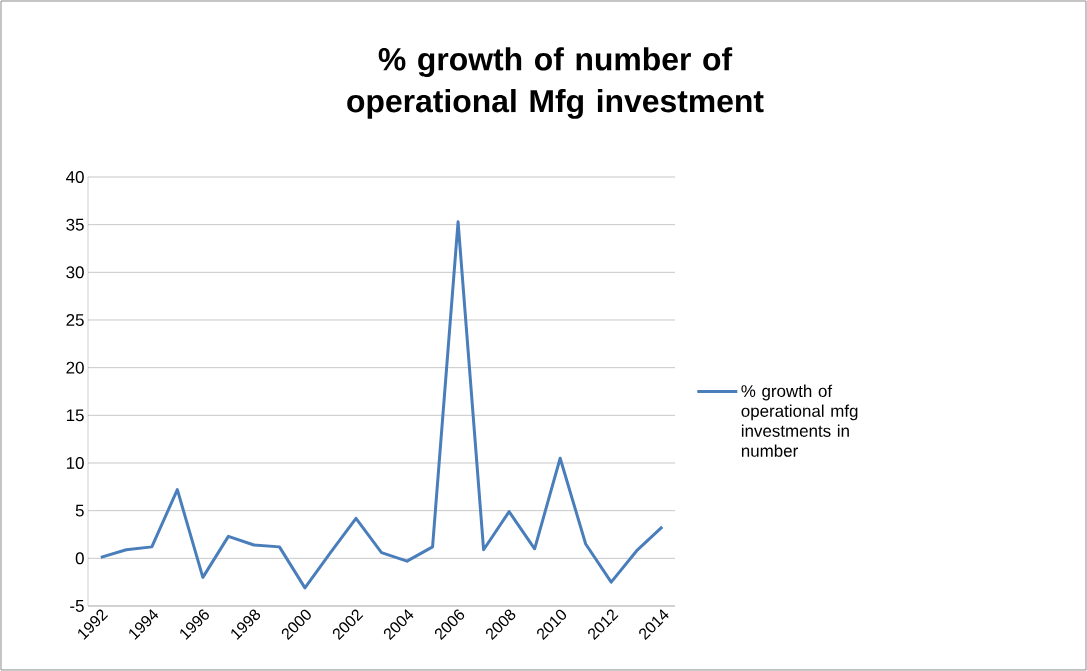 The height and width of the screenshot is (671, 1087). What do you see at coordinates (75, 319) in the screenshot?
I see `y-tick-label: 25` at bounding box center [75, 319].